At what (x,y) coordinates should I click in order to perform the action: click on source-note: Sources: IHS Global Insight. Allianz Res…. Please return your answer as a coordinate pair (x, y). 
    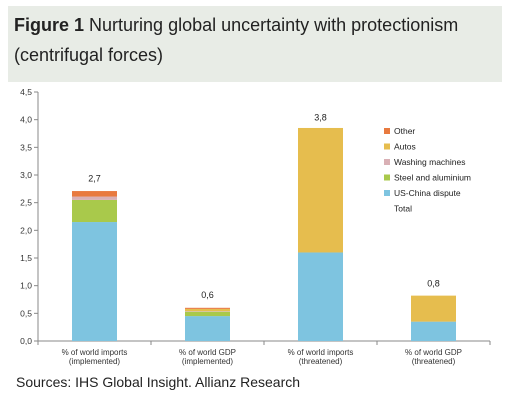
    Looking at the image, I should click on (158, 382).